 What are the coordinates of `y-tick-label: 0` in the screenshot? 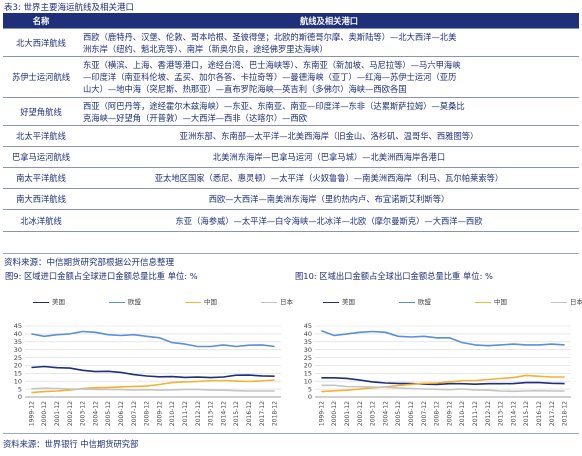 It's located at (310, 397).